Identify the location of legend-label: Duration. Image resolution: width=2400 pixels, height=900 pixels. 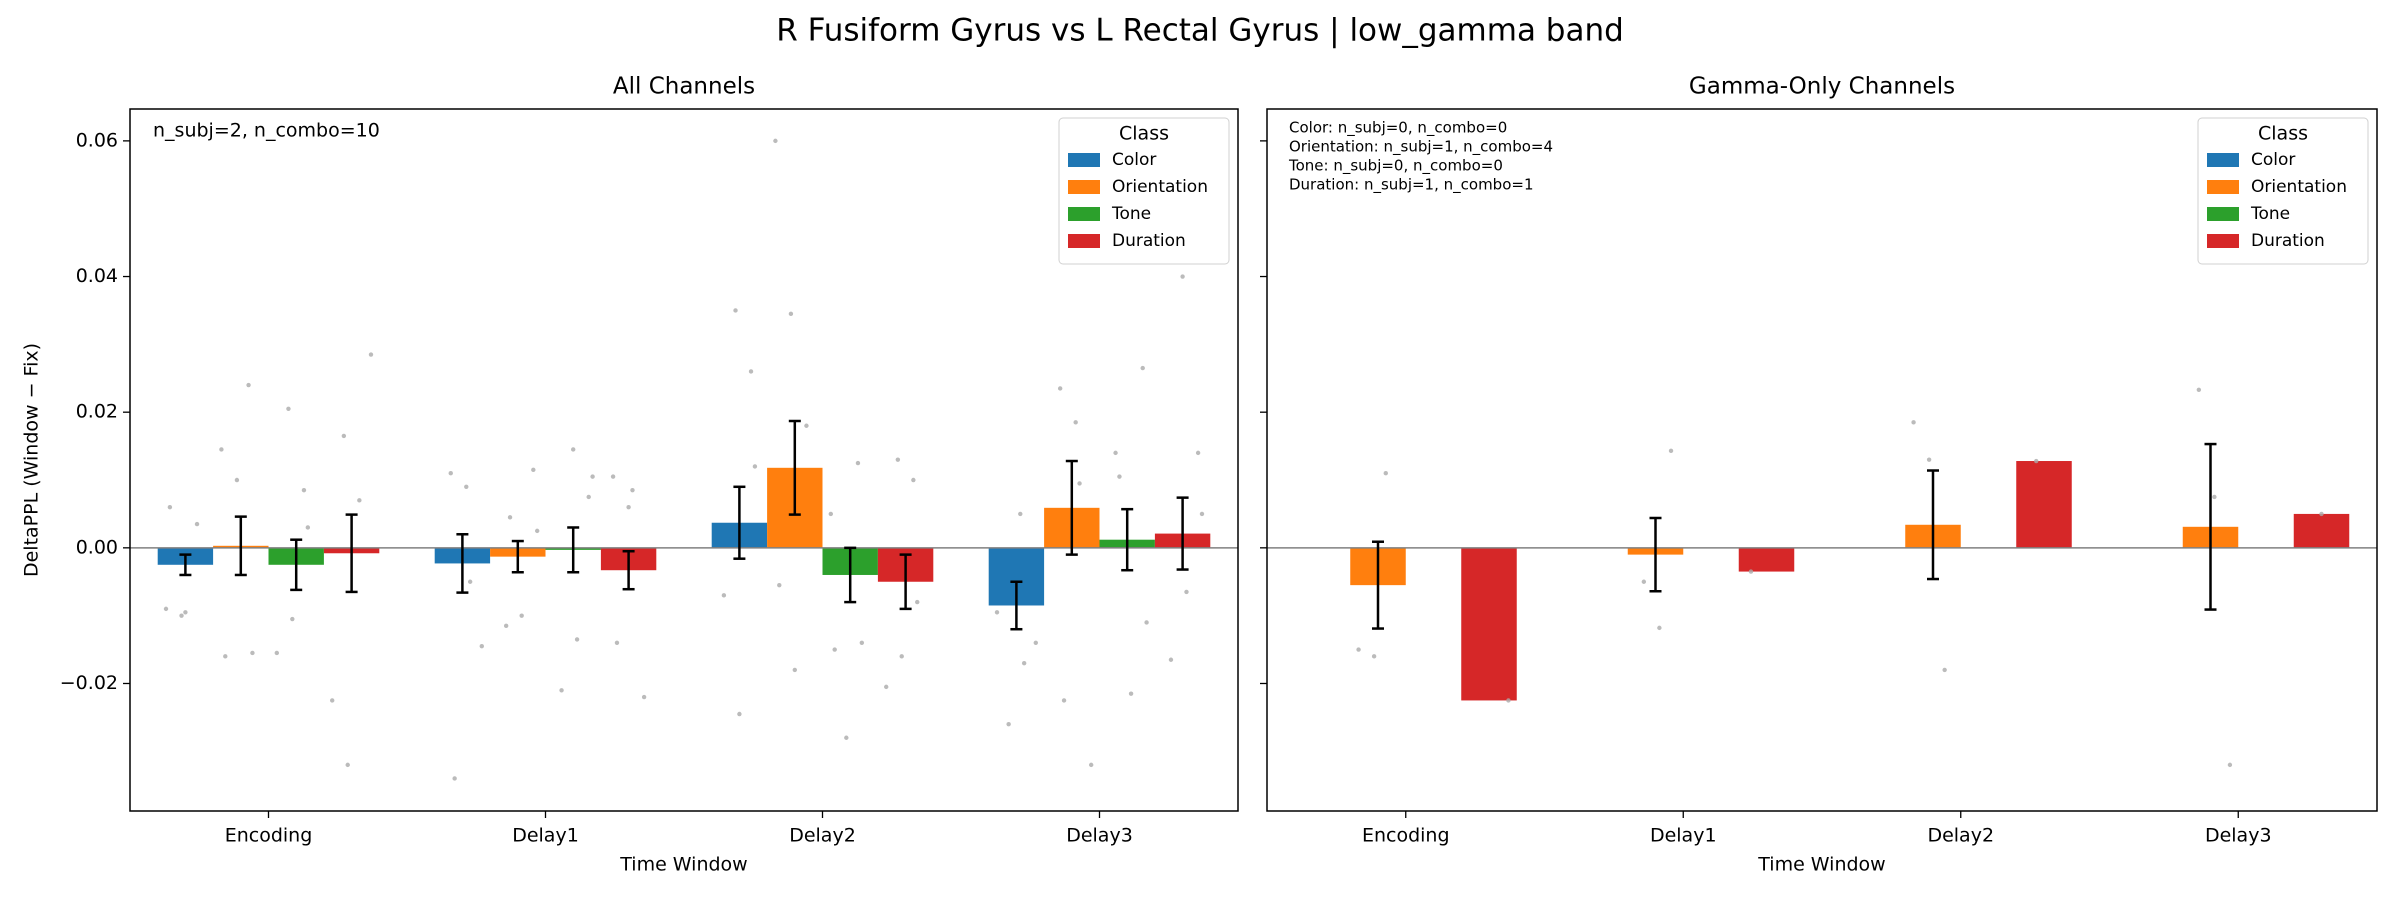
(1149, 241).